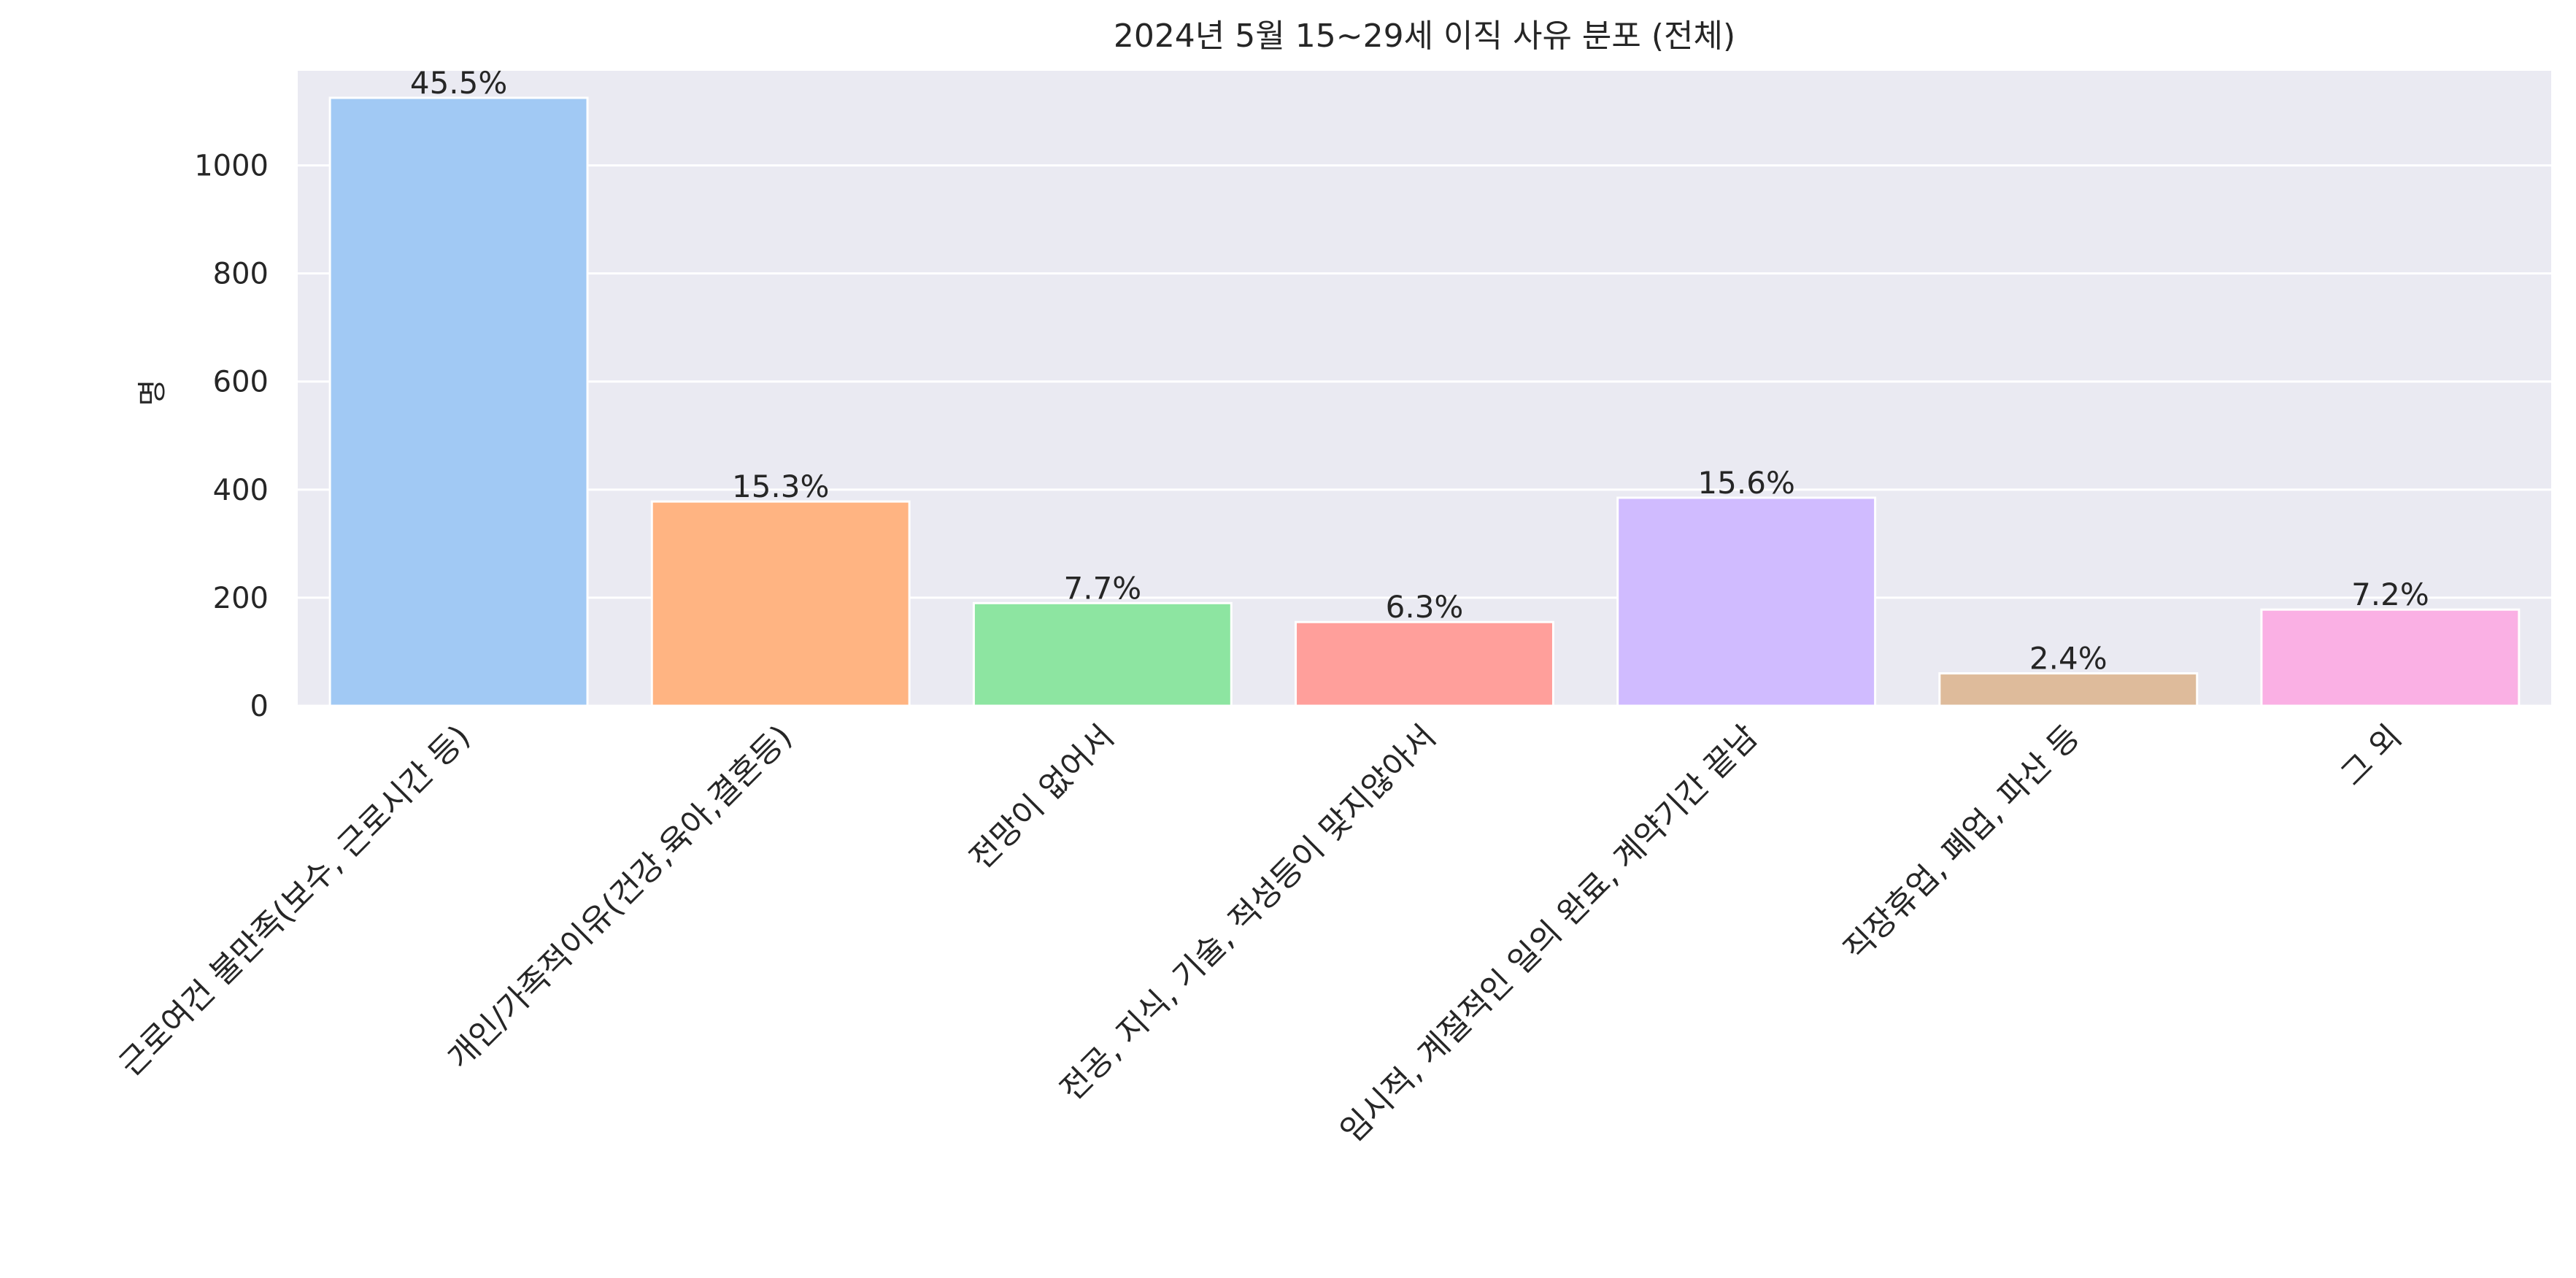 The height and width of the screenshot is (1278, 2576). What do you see at coordinates (1248, 913) in the screenshot?
I see `x-tick-label: 전공, 지식, 기술, 적성등이 맞지않아서` at bounding box center [1248, 913].